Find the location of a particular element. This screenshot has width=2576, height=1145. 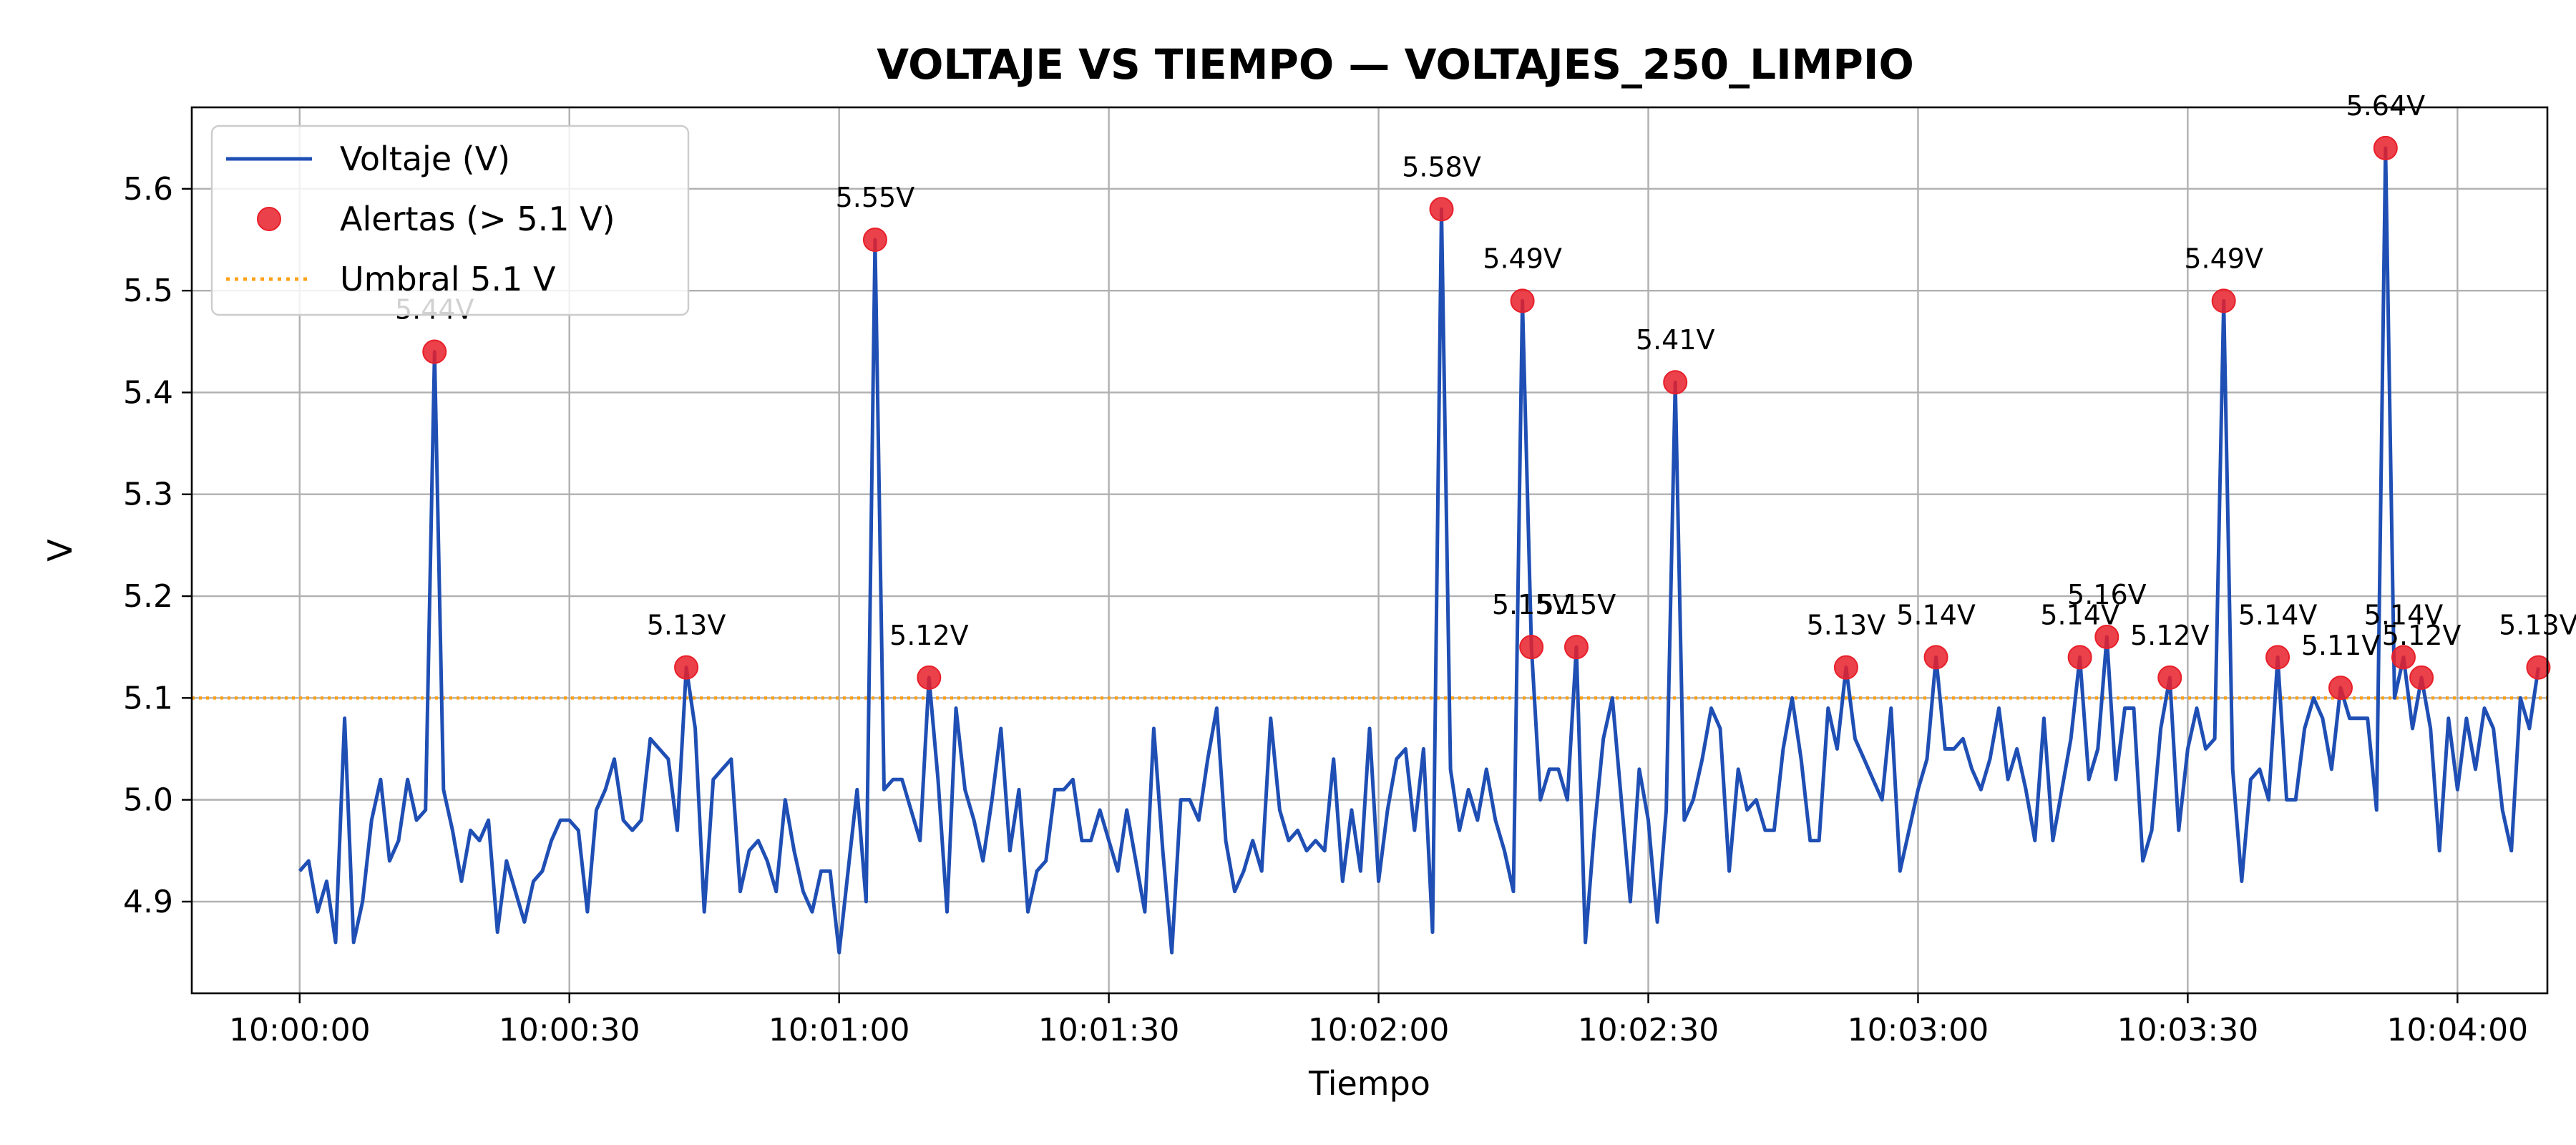

y-tick-label: 5.6 is located at coordinates (148, 189).